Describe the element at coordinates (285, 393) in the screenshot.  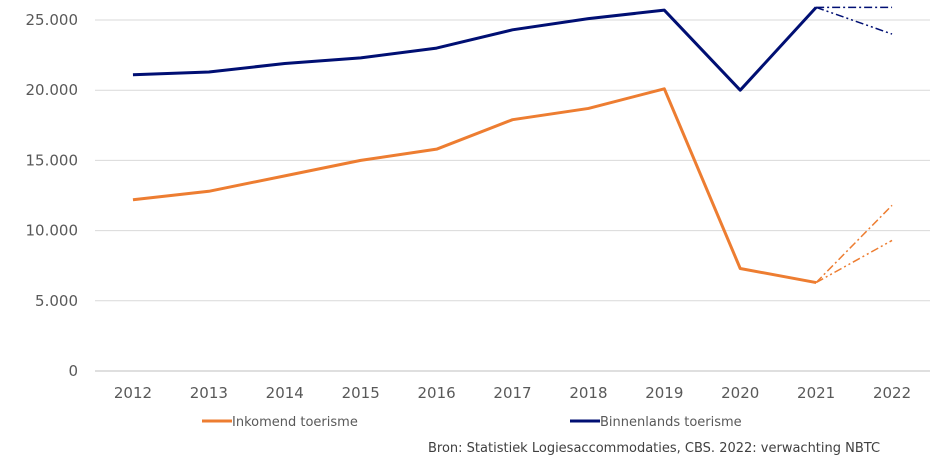
I see `x-tick-label-2014: 2014` at that location.